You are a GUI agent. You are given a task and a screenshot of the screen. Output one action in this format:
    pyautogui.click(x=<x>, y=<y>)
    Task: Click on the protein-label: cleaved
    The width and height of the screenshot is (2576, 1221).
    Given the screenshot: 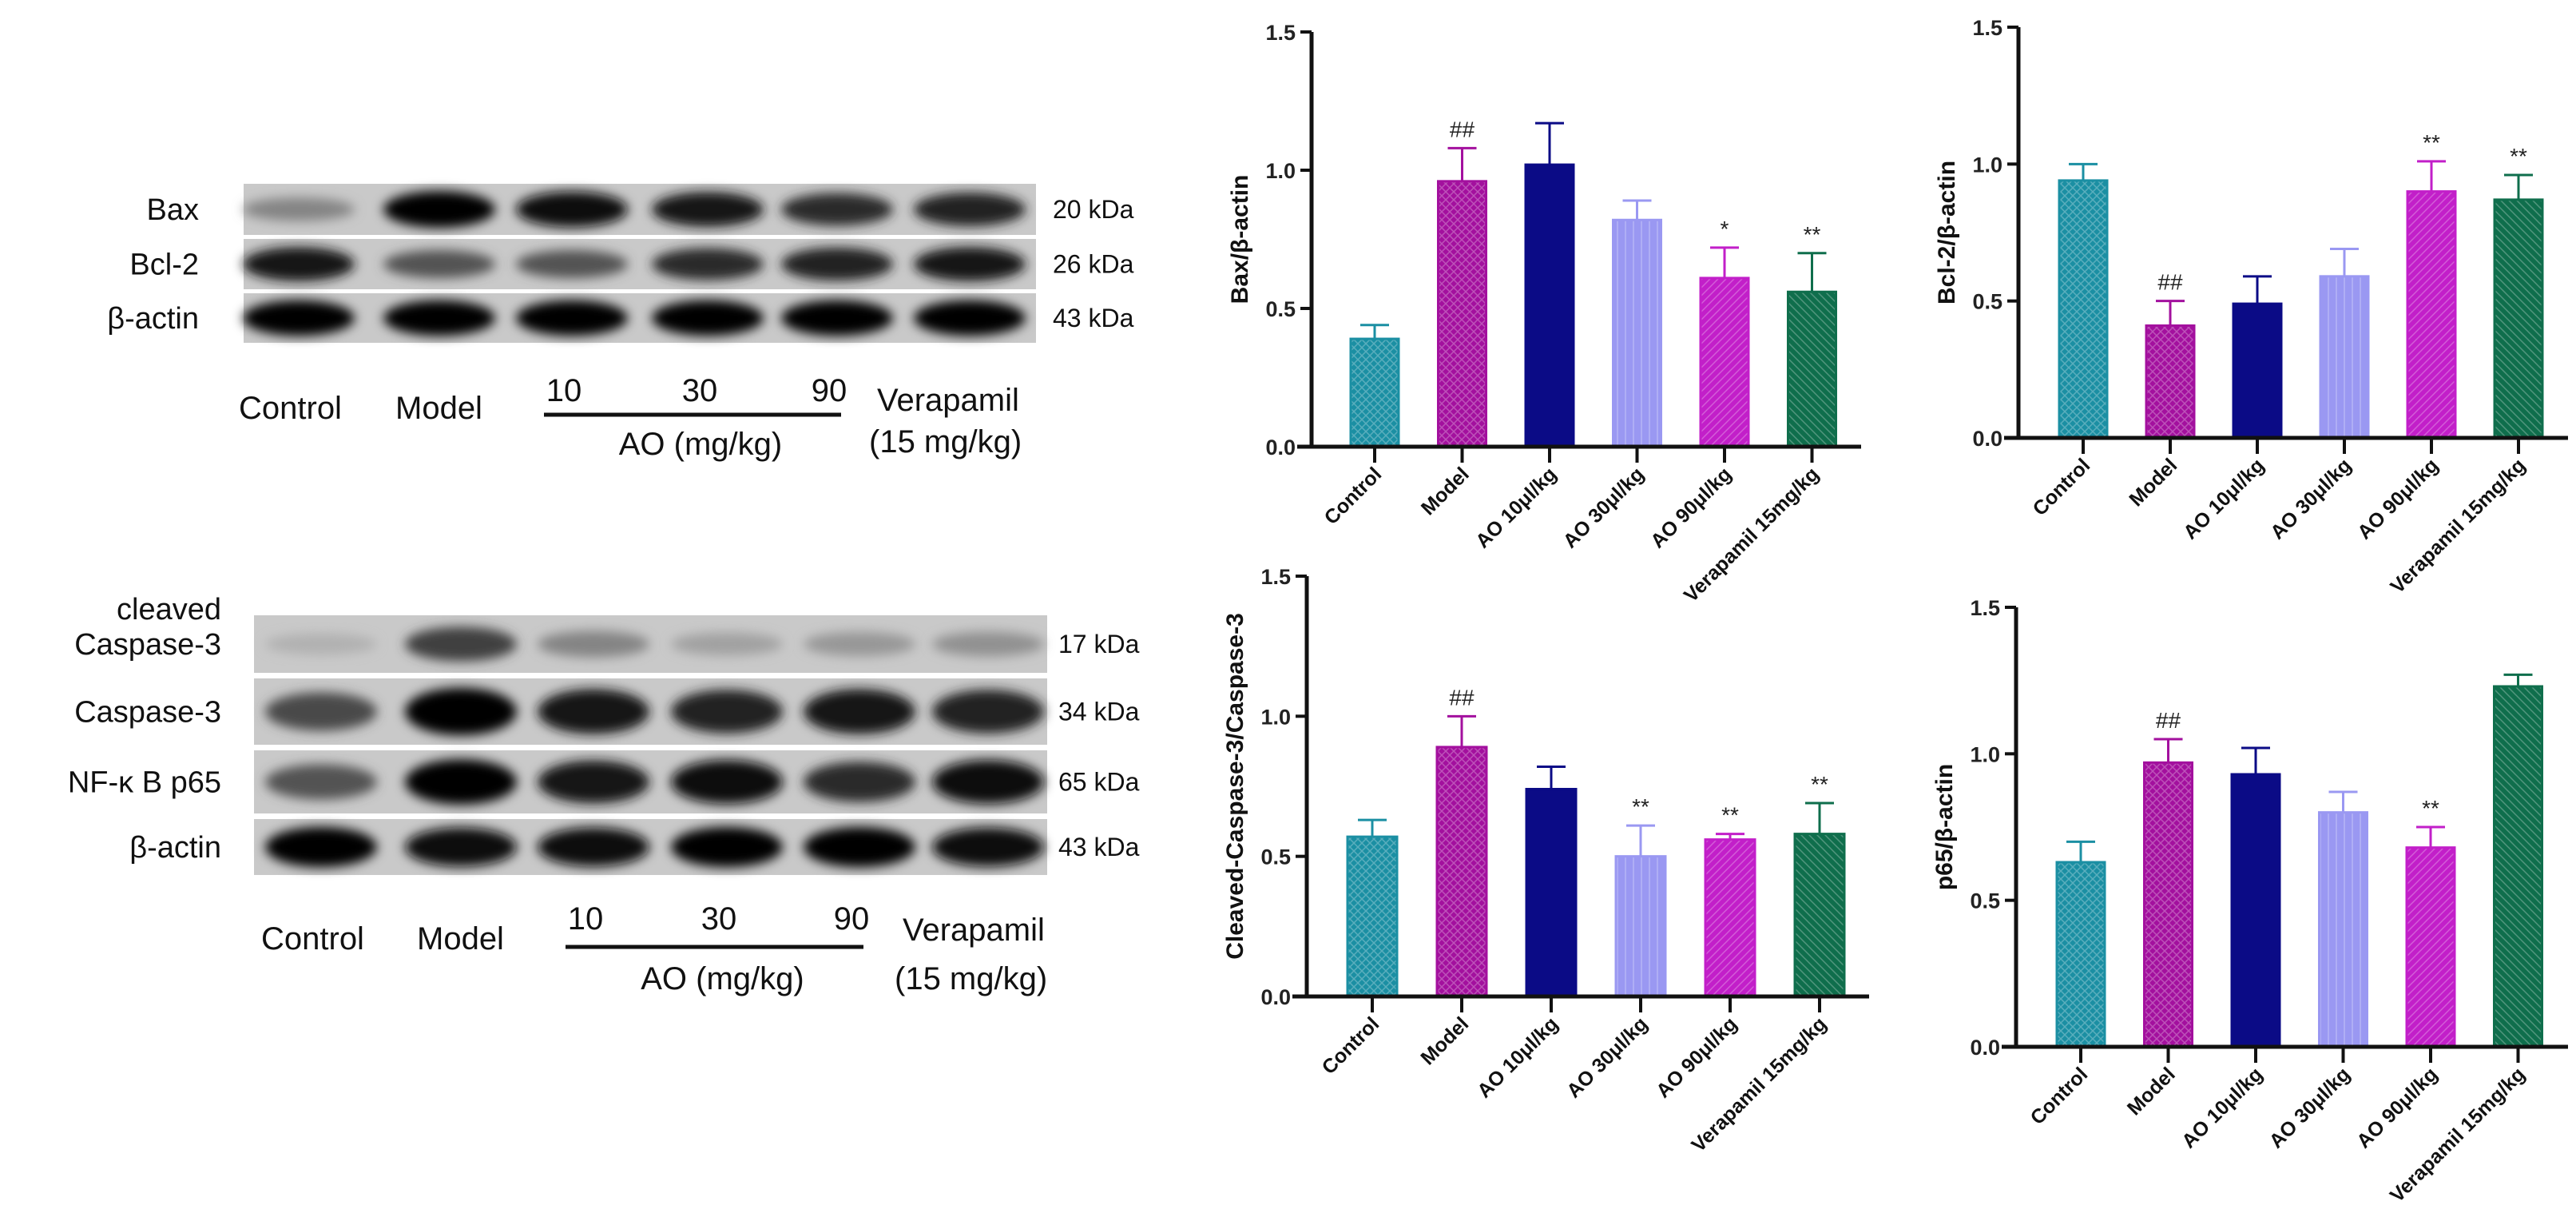 What is the action you would take?
    pyautogui.click(x=169, y=609)
    